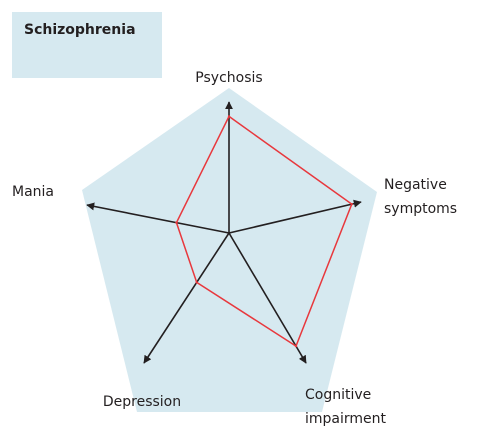 This screenshot has width=481, height=434. I want to click on axis-label: Depression, so click(142, 402).